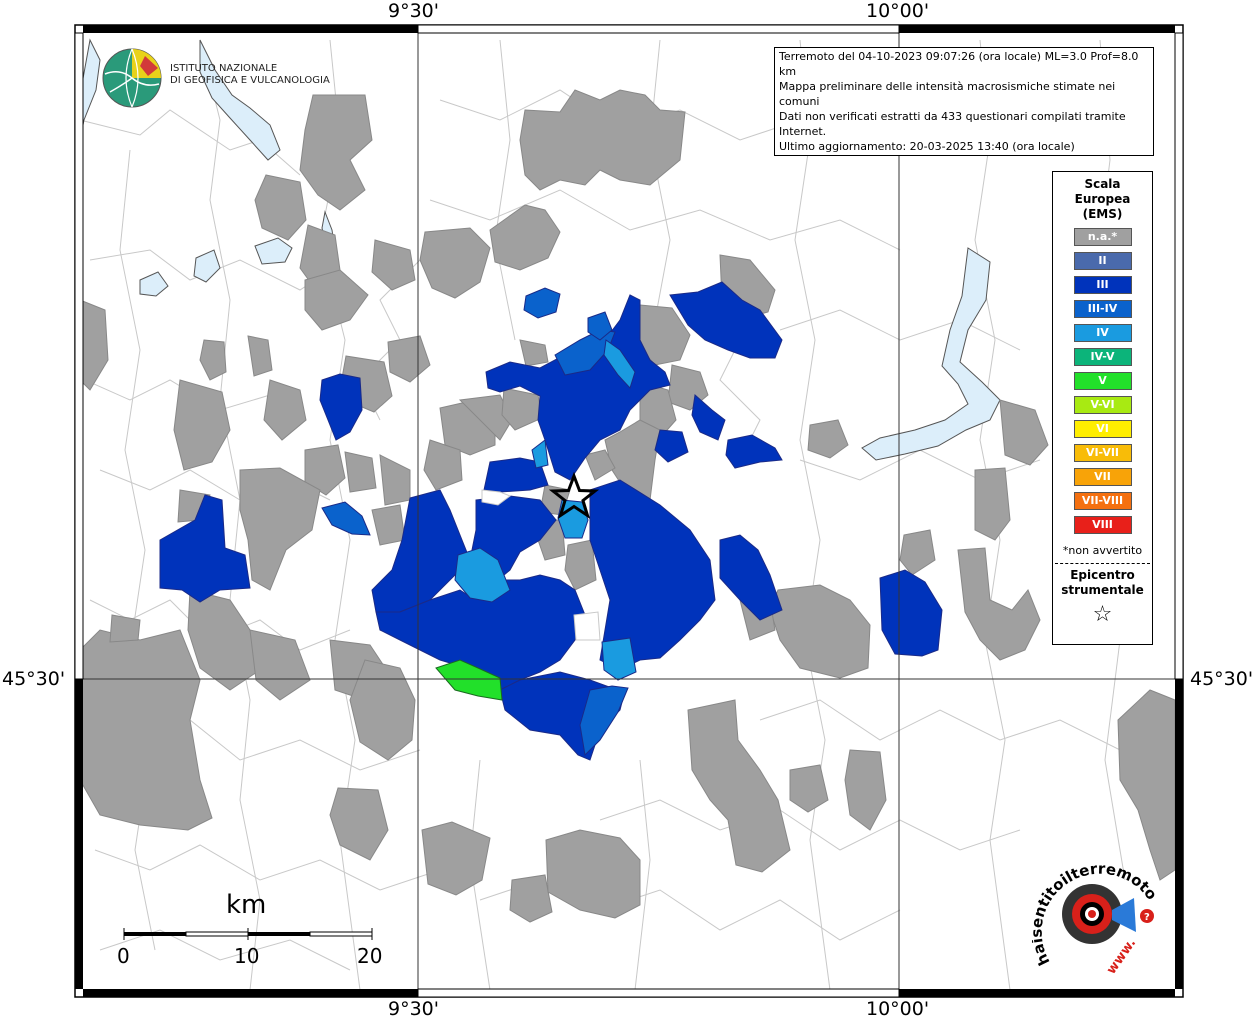 This screenshot has width=1255, height=1024. What do you see at coordinates (1102, 550) in the screenshot?
I see `legend-note: *non avvertito` at bounding box center [1102, 550].